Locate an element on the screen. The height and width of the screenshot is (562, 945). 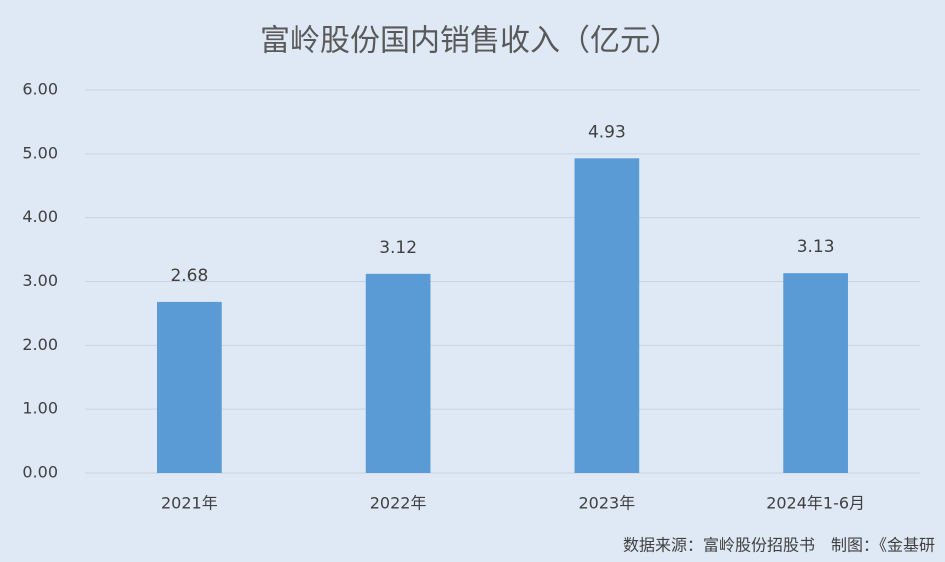
y-tick-label: 1.00 is located at coordinates (40, 408).